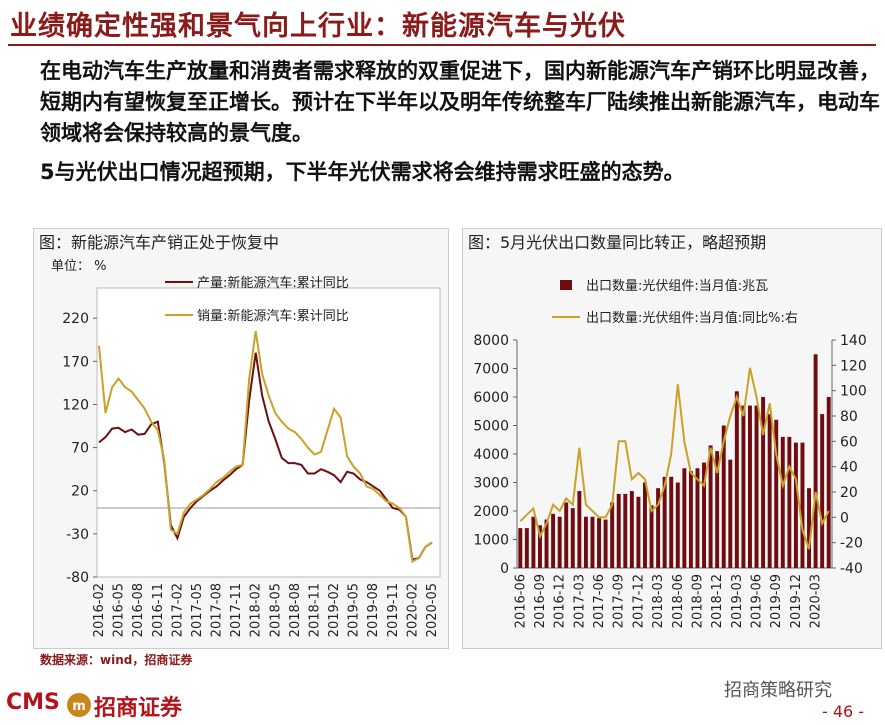  What do you see at coordinates (658, 601) in the screenshot?
I see `x-tick-label: 2018-03` at bounding box center [658, 601].